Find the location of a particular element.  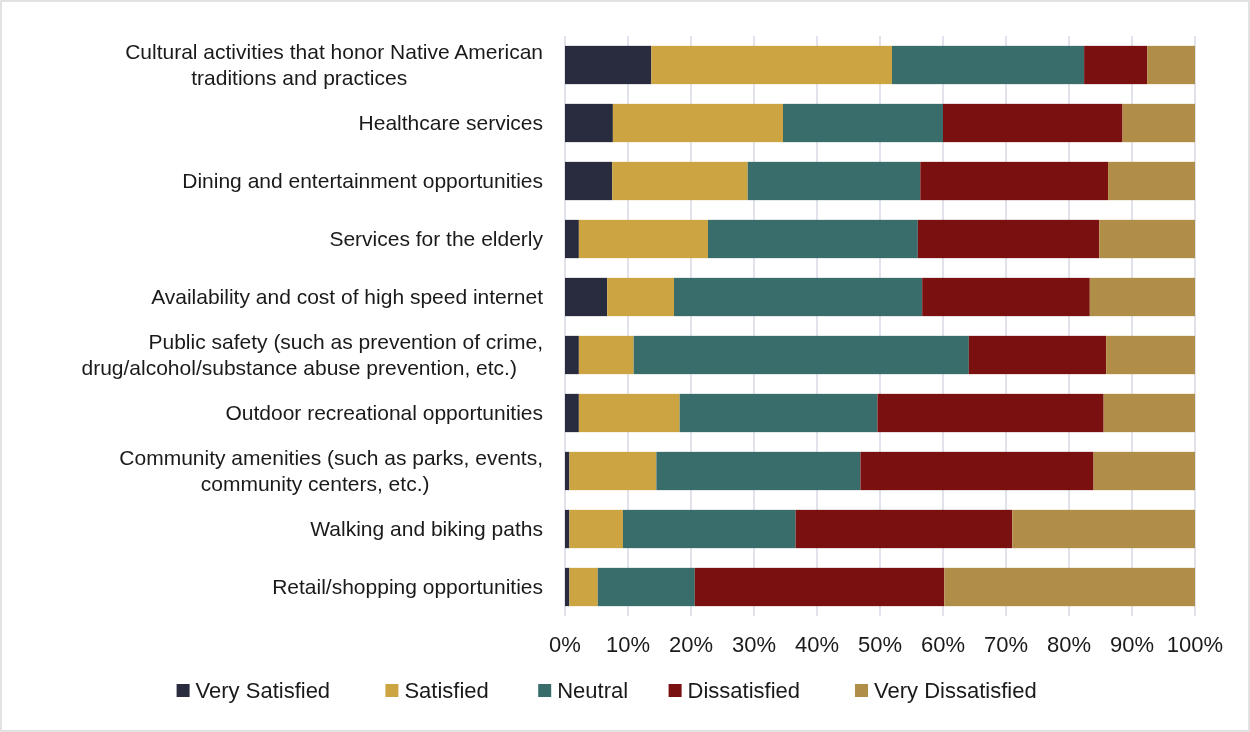

x-tick-label: 50% is located at coordinates (880, 644).